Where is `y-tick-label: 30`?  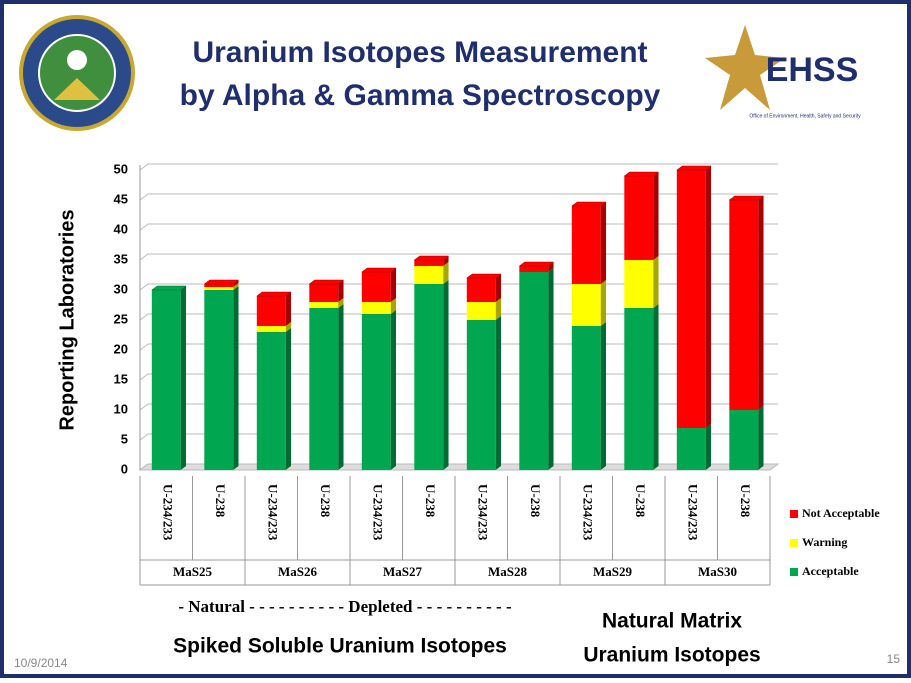 y-tick-label: 30 is located at coordinates (121, 288).